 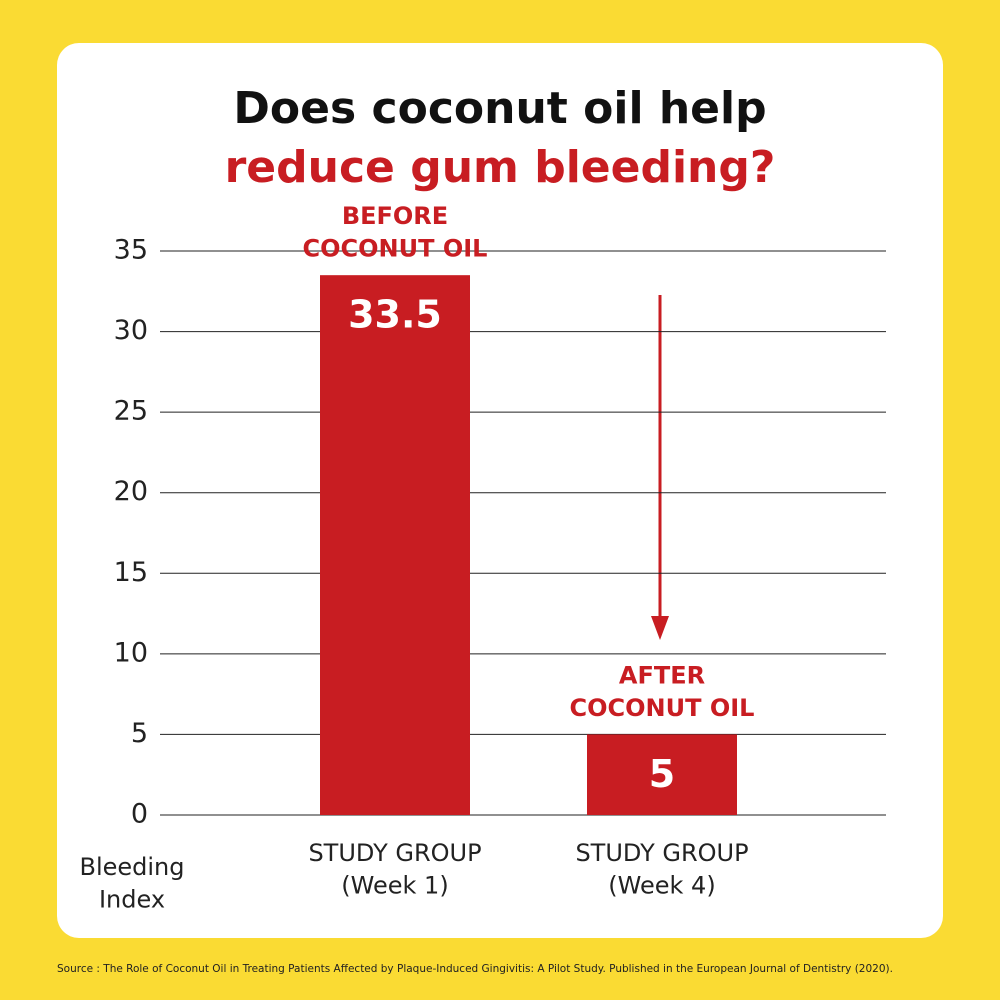 I want to click on annotation: AFTER COCONUT OIL, so click(x=662, y=691).